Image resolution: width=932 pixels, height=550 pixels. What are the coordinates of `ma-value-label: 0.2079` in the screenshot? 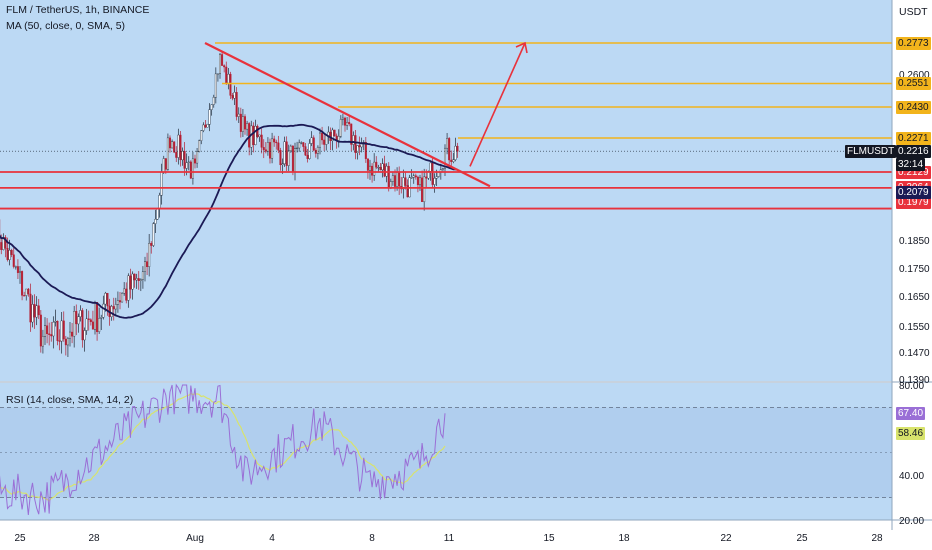 It's located at (913, 192).